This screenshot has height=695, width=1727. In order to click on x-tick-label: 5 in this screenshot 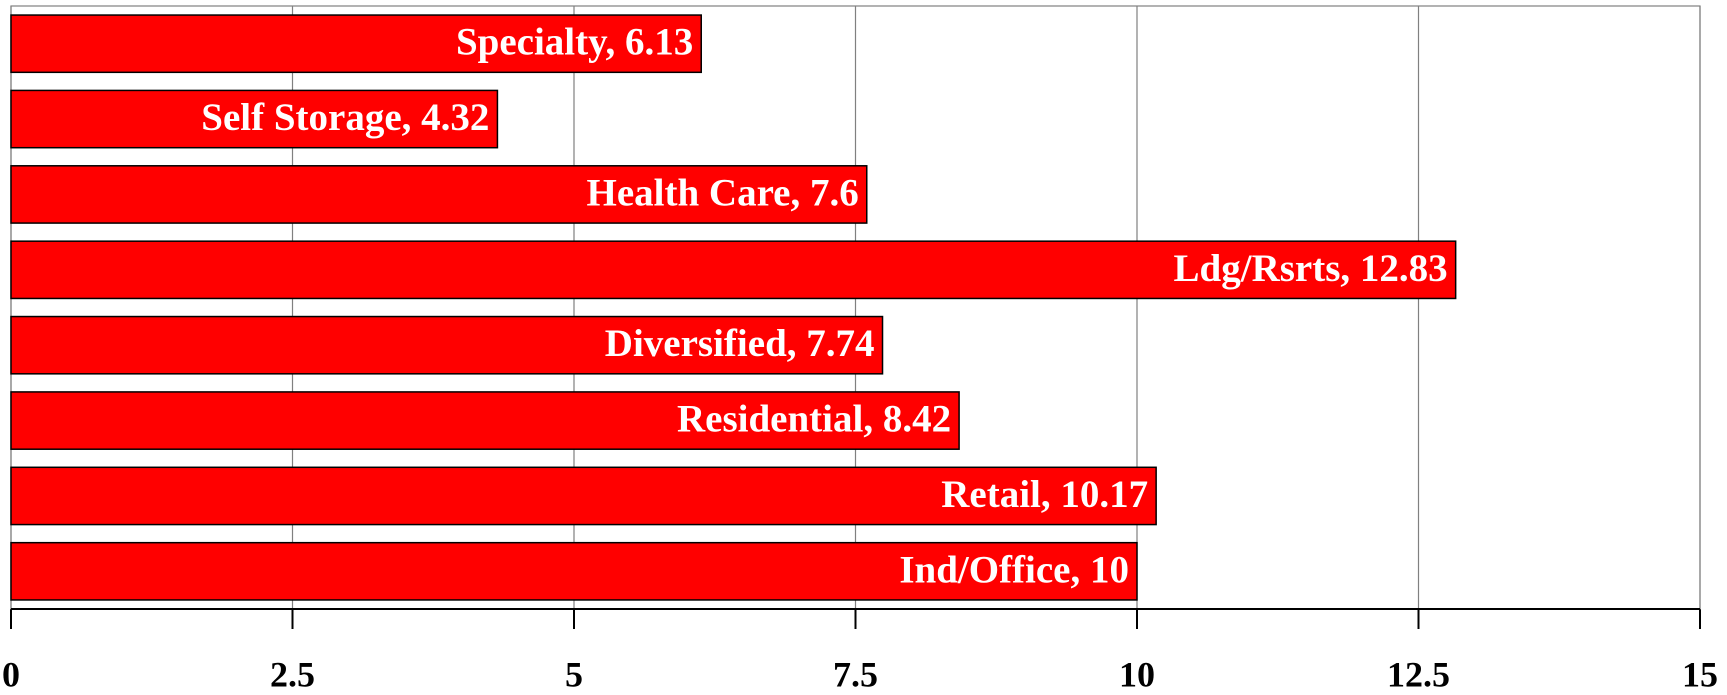, I will do `click(574, 674)`.